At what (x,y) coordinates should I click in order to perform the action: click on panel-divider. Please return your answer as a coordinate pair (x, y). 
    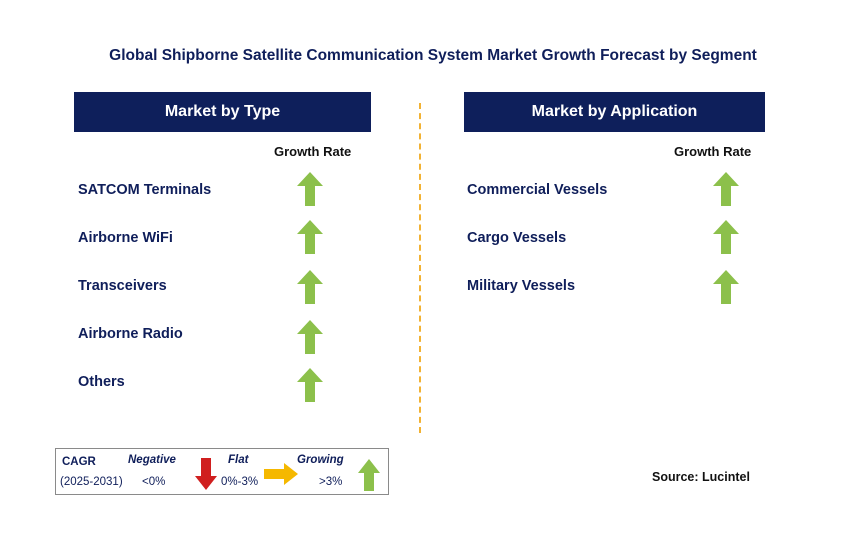
    Looking at the image, I should click on (420, 268).